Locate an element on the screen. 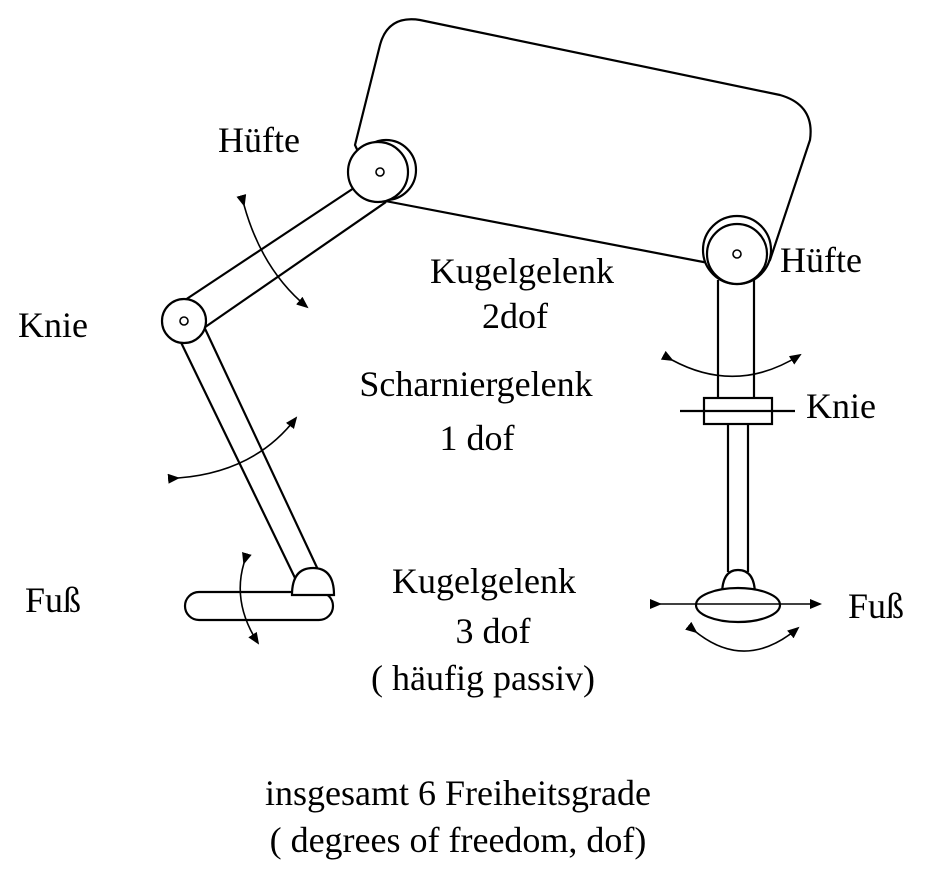  summary-line-1: insgesamt 6 Freiheitsgrade is located at coordinates (458, 793).